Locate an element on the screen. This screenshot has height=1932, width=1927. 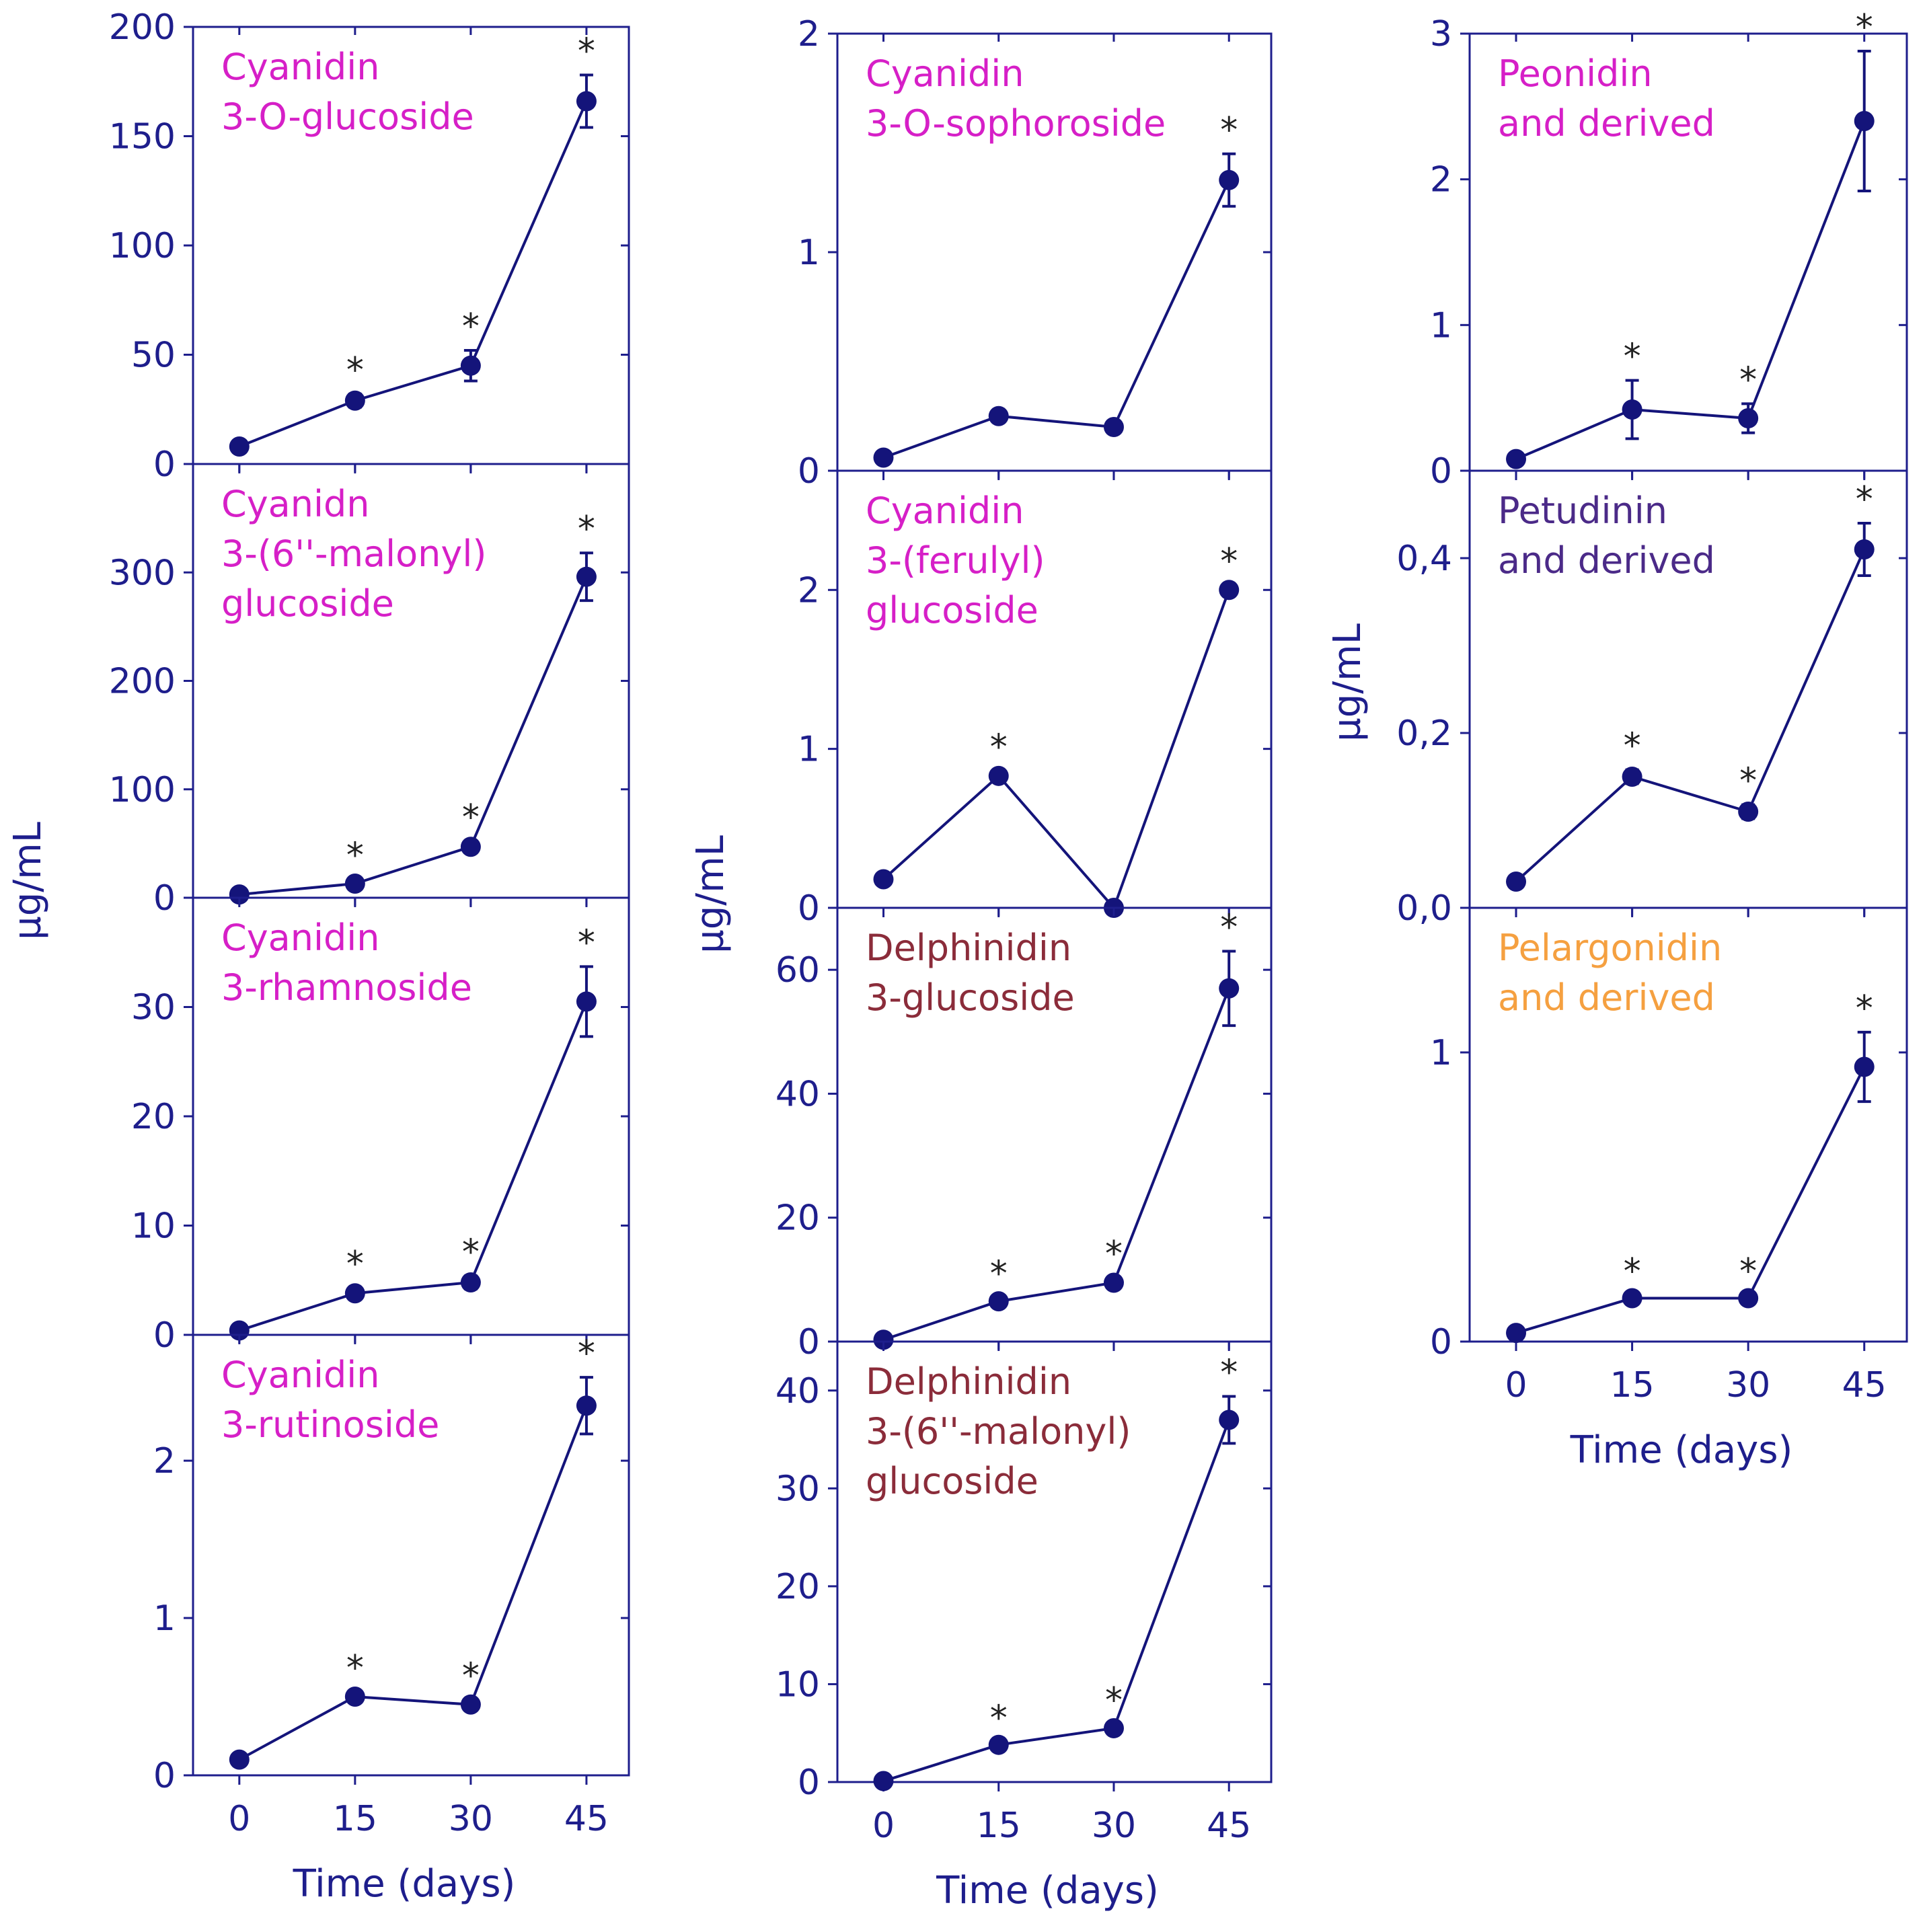
y-tick-label: 0,2 is located at coordinates (1424, 733).